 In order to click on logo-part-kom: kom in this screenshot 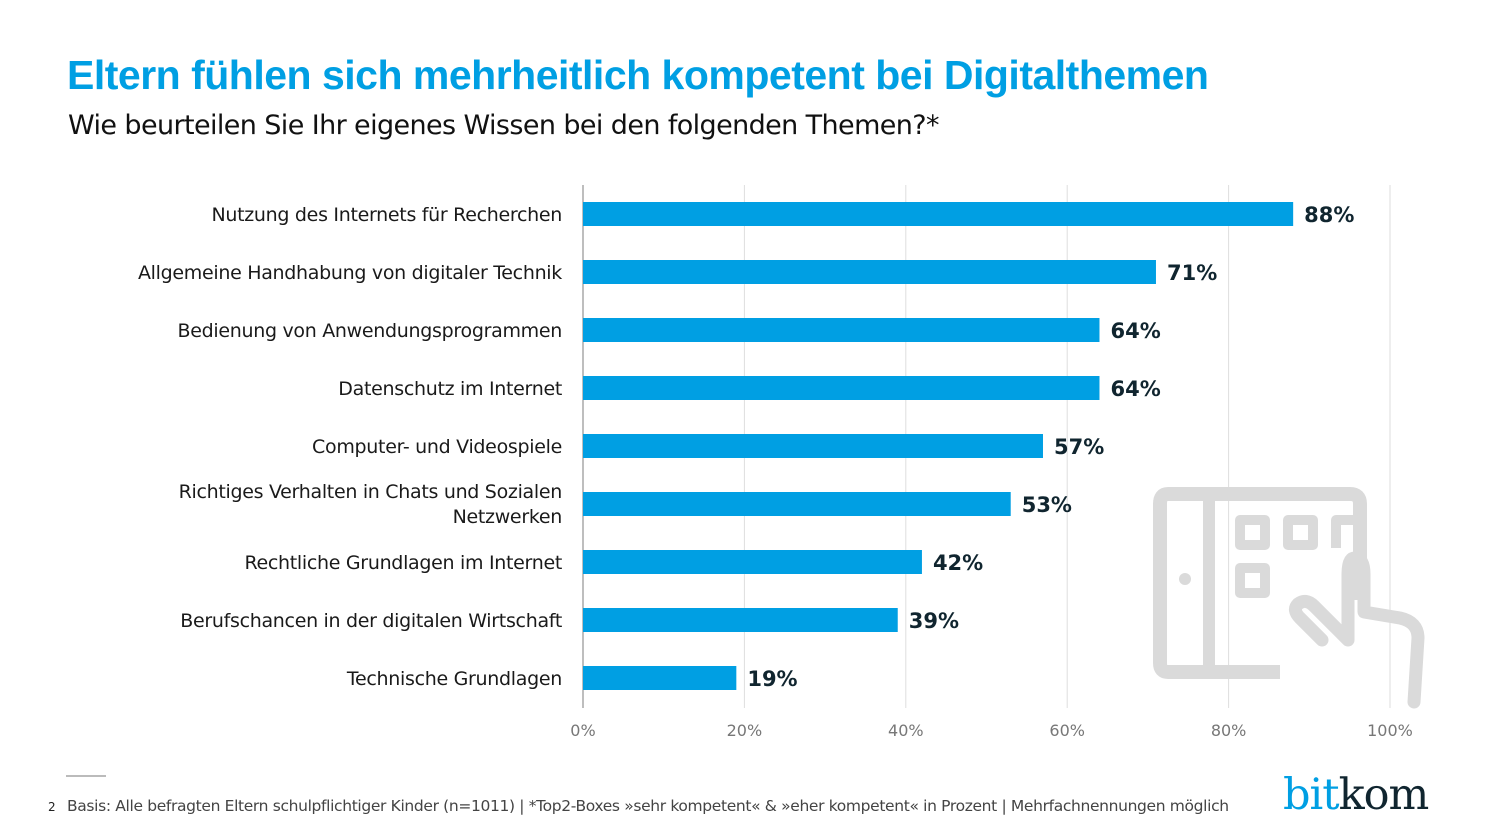, I will do `click(1384, 795)`.